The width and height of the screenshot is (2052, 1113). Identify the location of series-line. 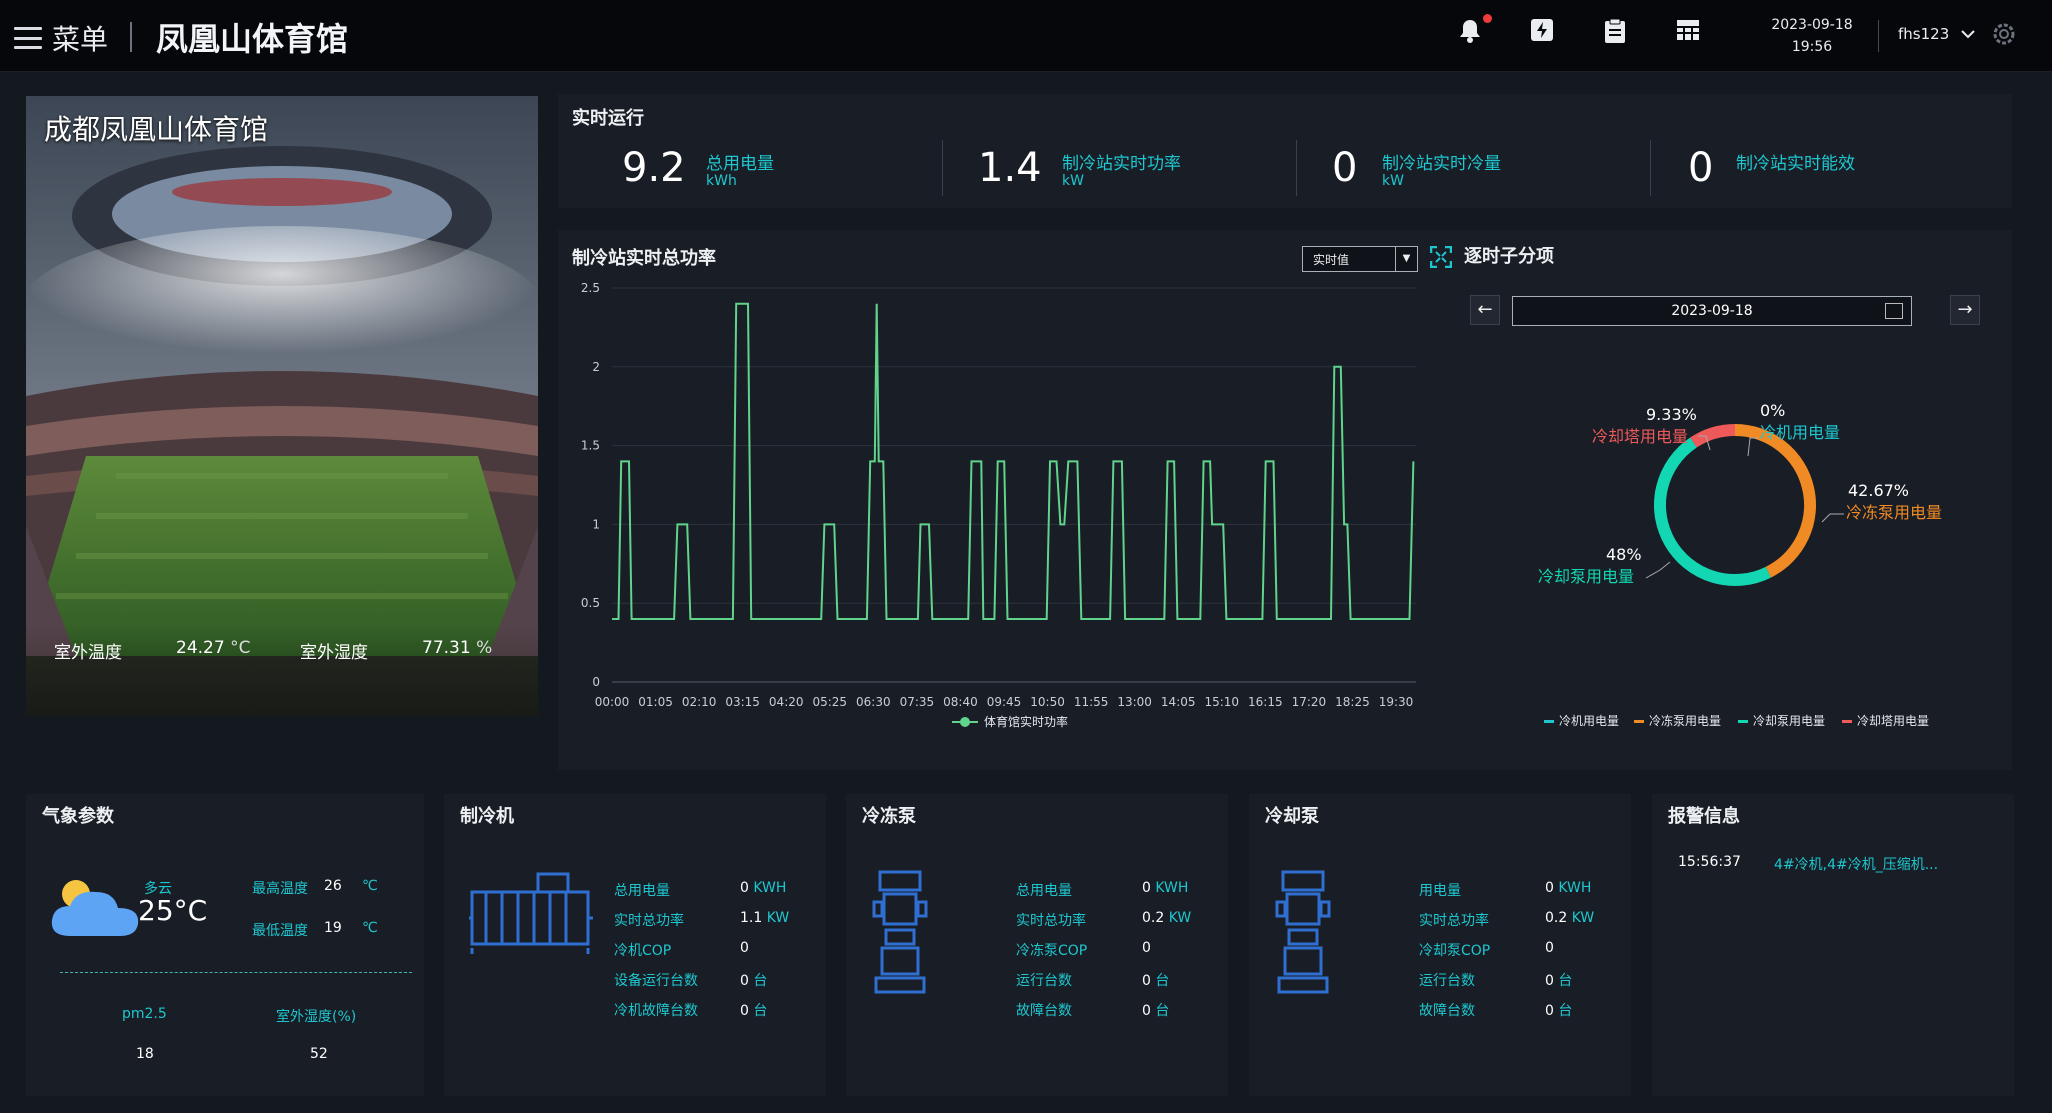
(1013, 461).